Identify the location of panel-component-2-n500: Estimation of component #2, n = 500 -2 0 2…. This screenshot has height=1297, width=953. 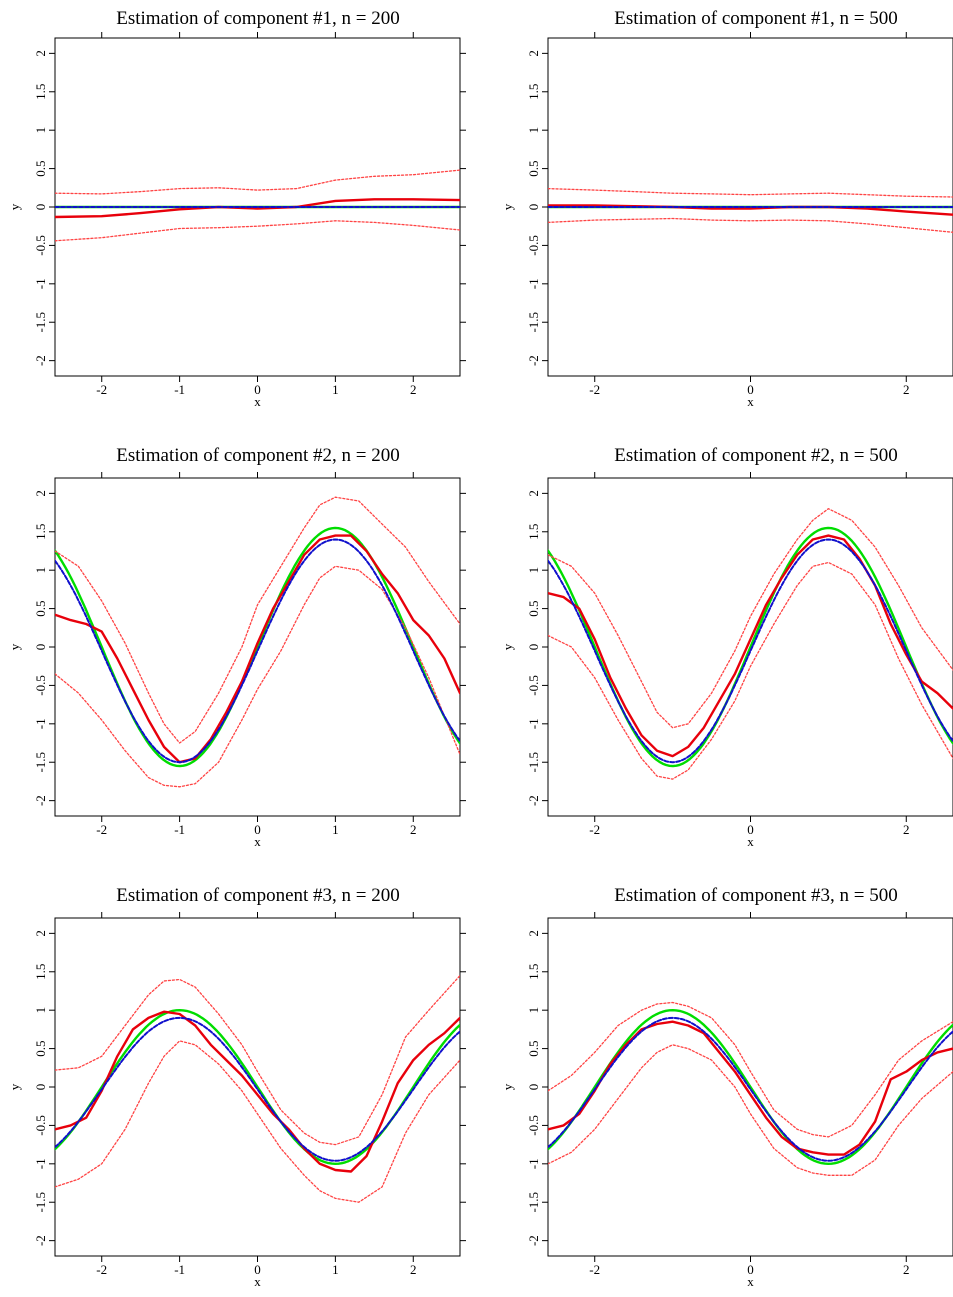
(726, 647).